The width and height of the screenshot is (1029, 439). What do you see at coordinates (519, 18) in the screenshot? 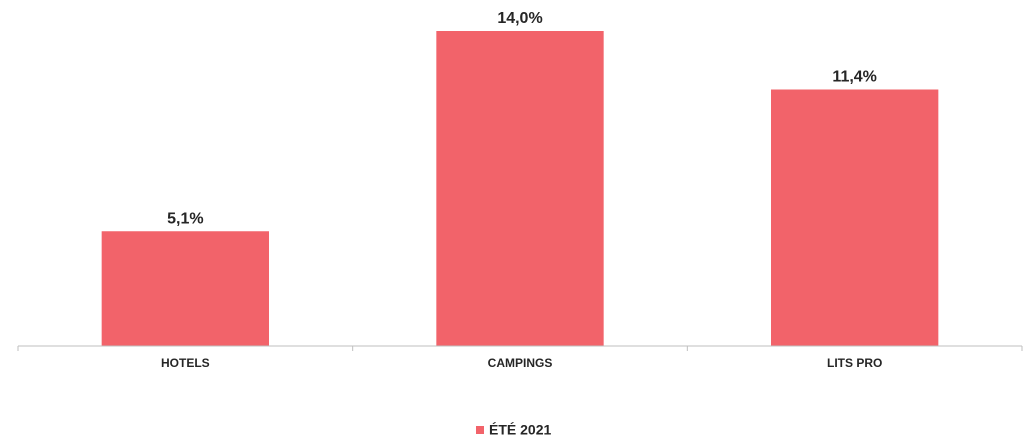
I see `value-label: 14,0%` at bounding box center [519, 18].